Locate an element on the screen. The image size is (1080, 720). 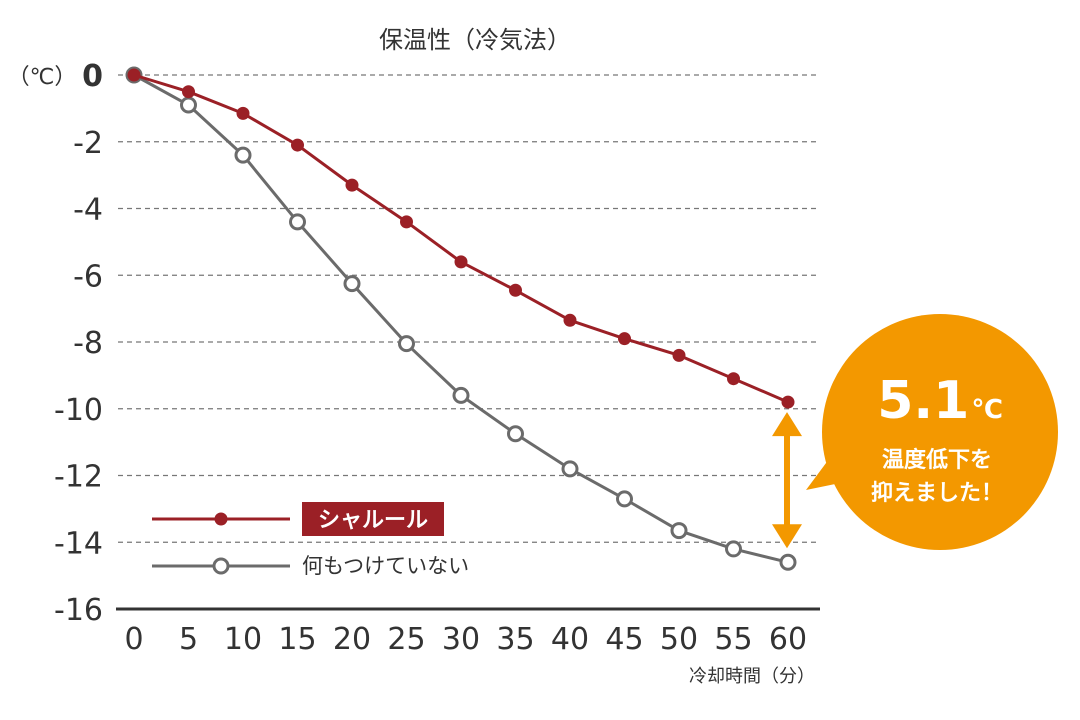
legend-badge-charleur is located at coordinates (373, 519).